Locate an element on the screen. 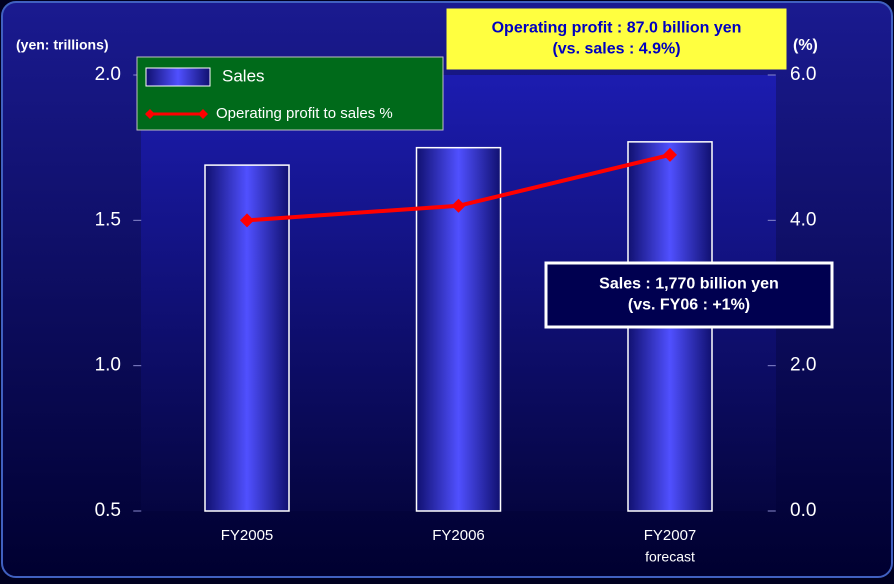 This screenshot has width=894, height=584. annotation-text: Operating profit : 87.0 billion yen is located at coordinates (617, 28).